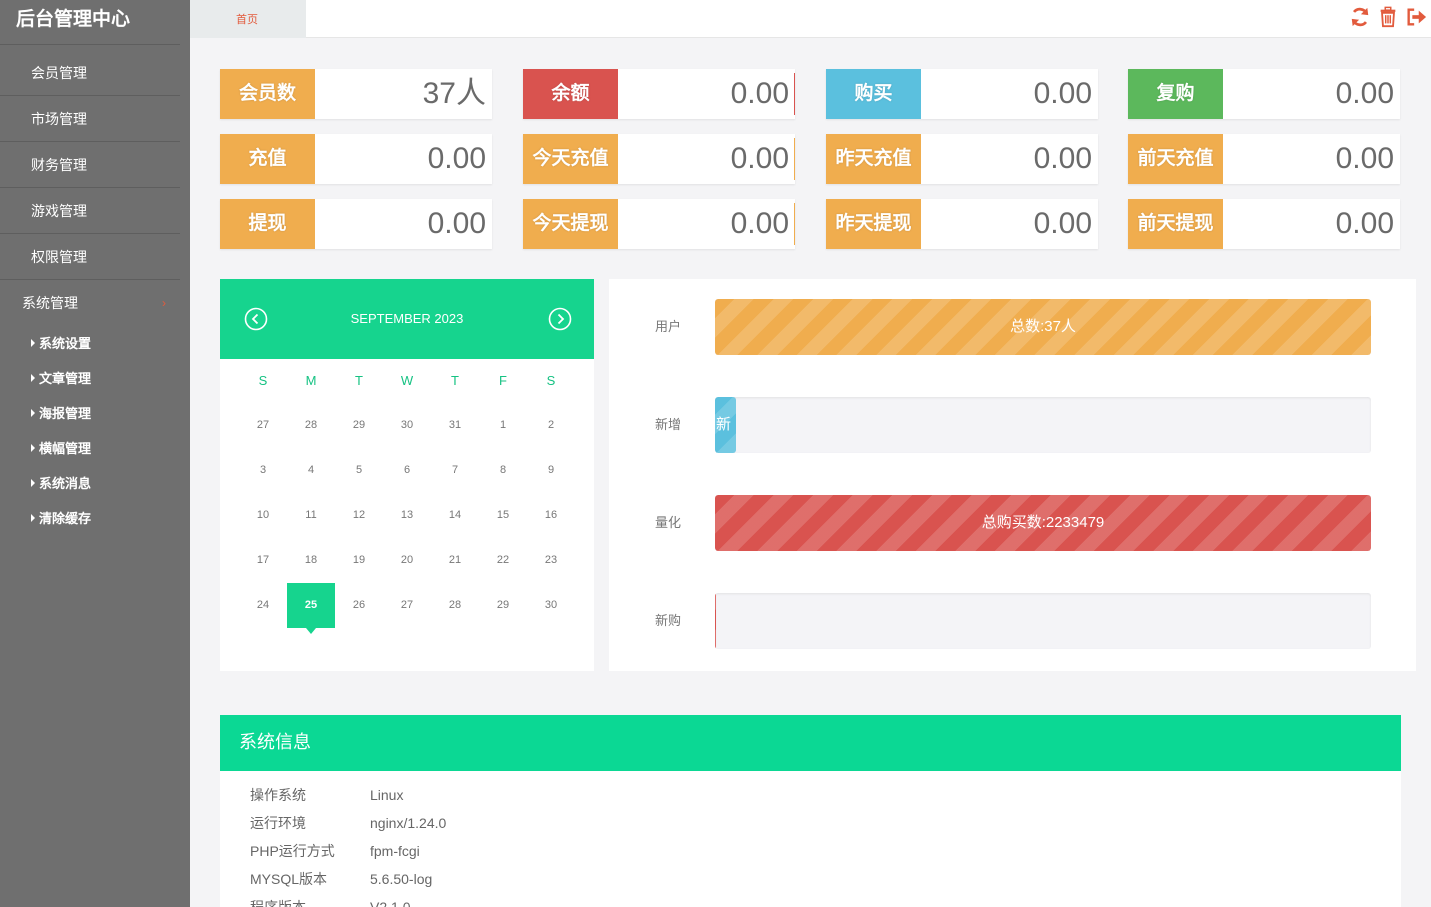 The height and width of the screenshot is (907, 1431). Describe the element at coordinates (359, 470) in the screenshot. I see `calendar-day: 5` at that location.